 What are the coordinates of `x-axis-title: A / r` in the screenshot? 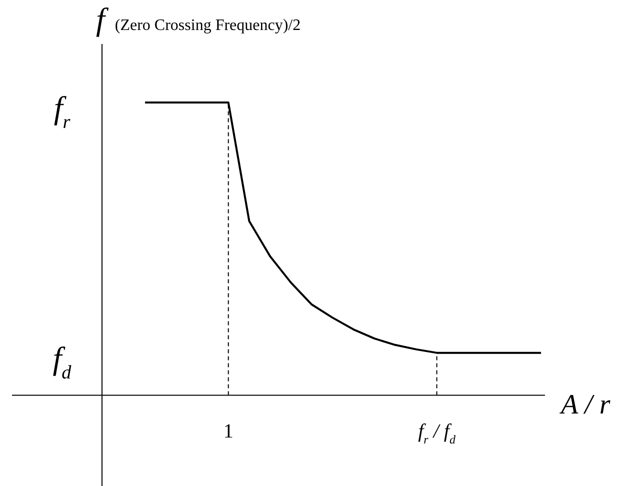 It's located at (584, 404).